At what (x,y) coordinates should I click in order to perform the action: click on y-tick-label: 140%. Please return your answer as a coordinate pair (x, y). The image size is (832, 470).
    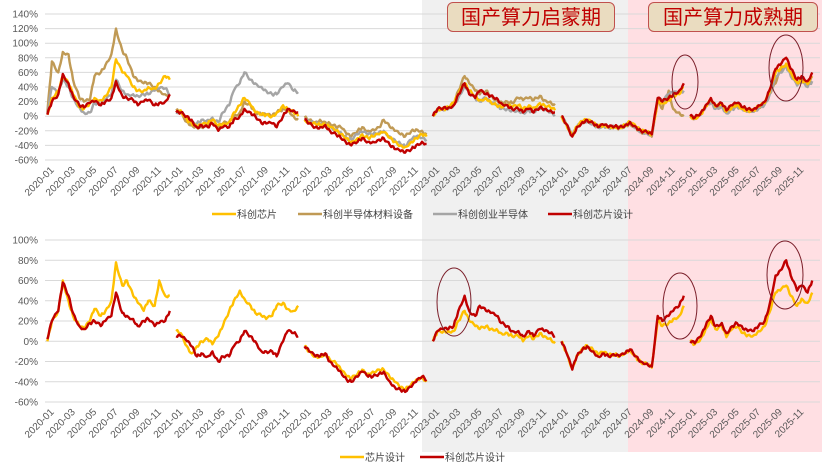
    Looking at the image, I should click on (25, 15).